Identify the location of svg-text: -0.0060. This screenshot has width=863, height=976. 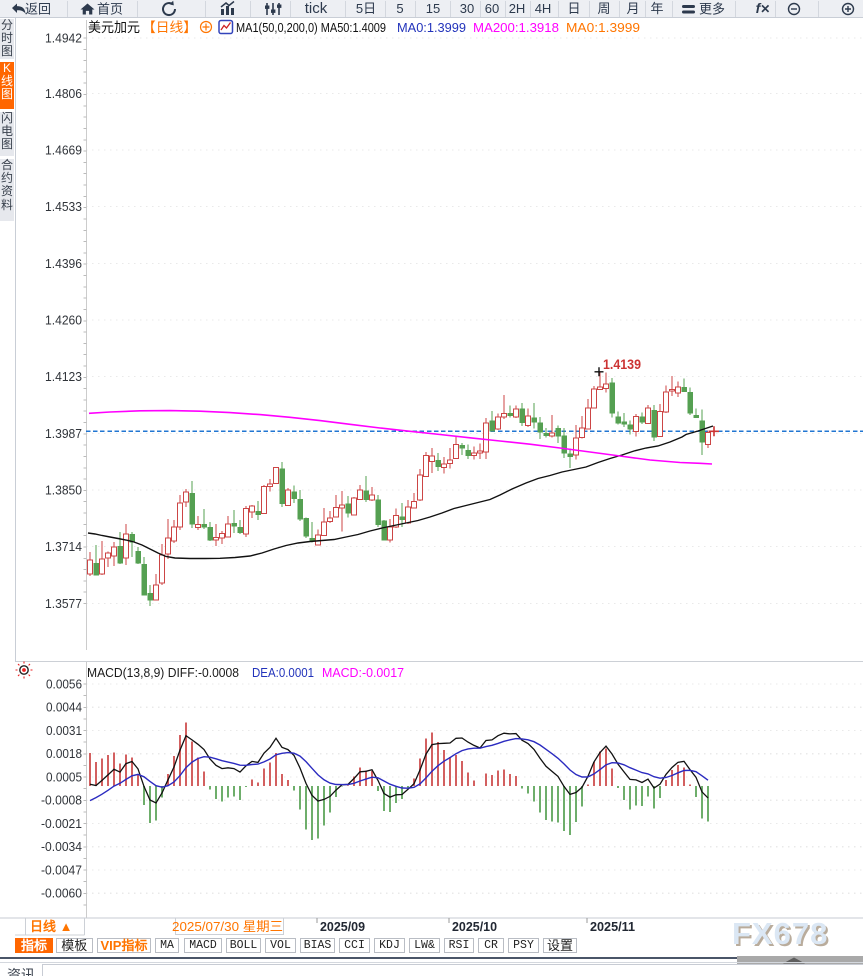
(61, 893).